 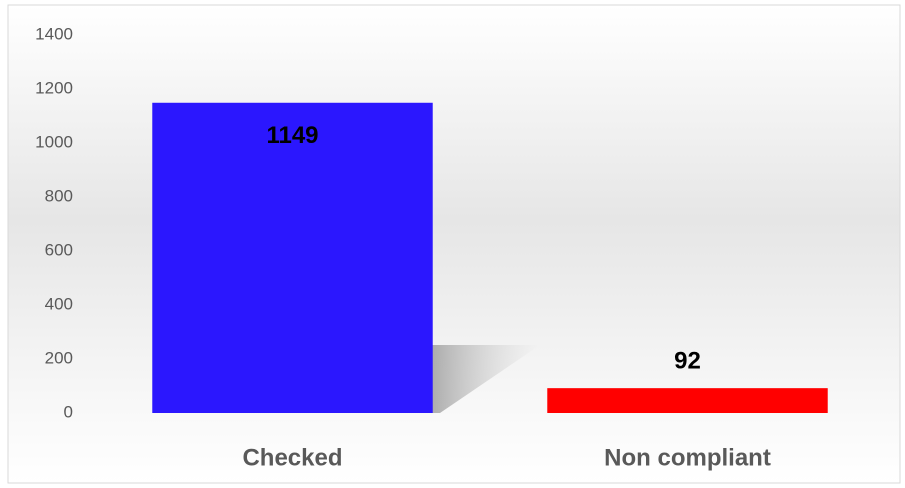 I want to click on y-tick-label: 1000, so click(x=54, y=141).